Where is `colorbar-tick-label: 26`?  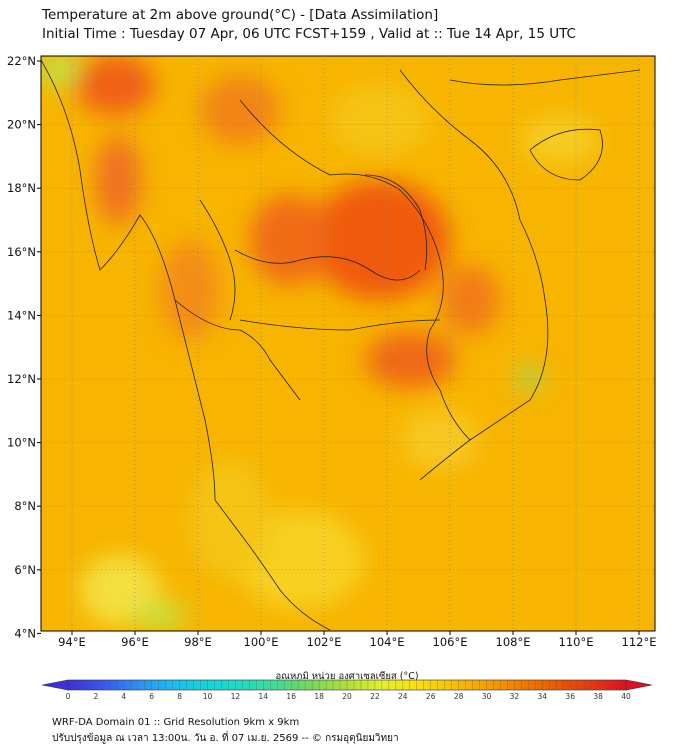
colorbar-tick-label: 26 is located at coordinates (431, 696).